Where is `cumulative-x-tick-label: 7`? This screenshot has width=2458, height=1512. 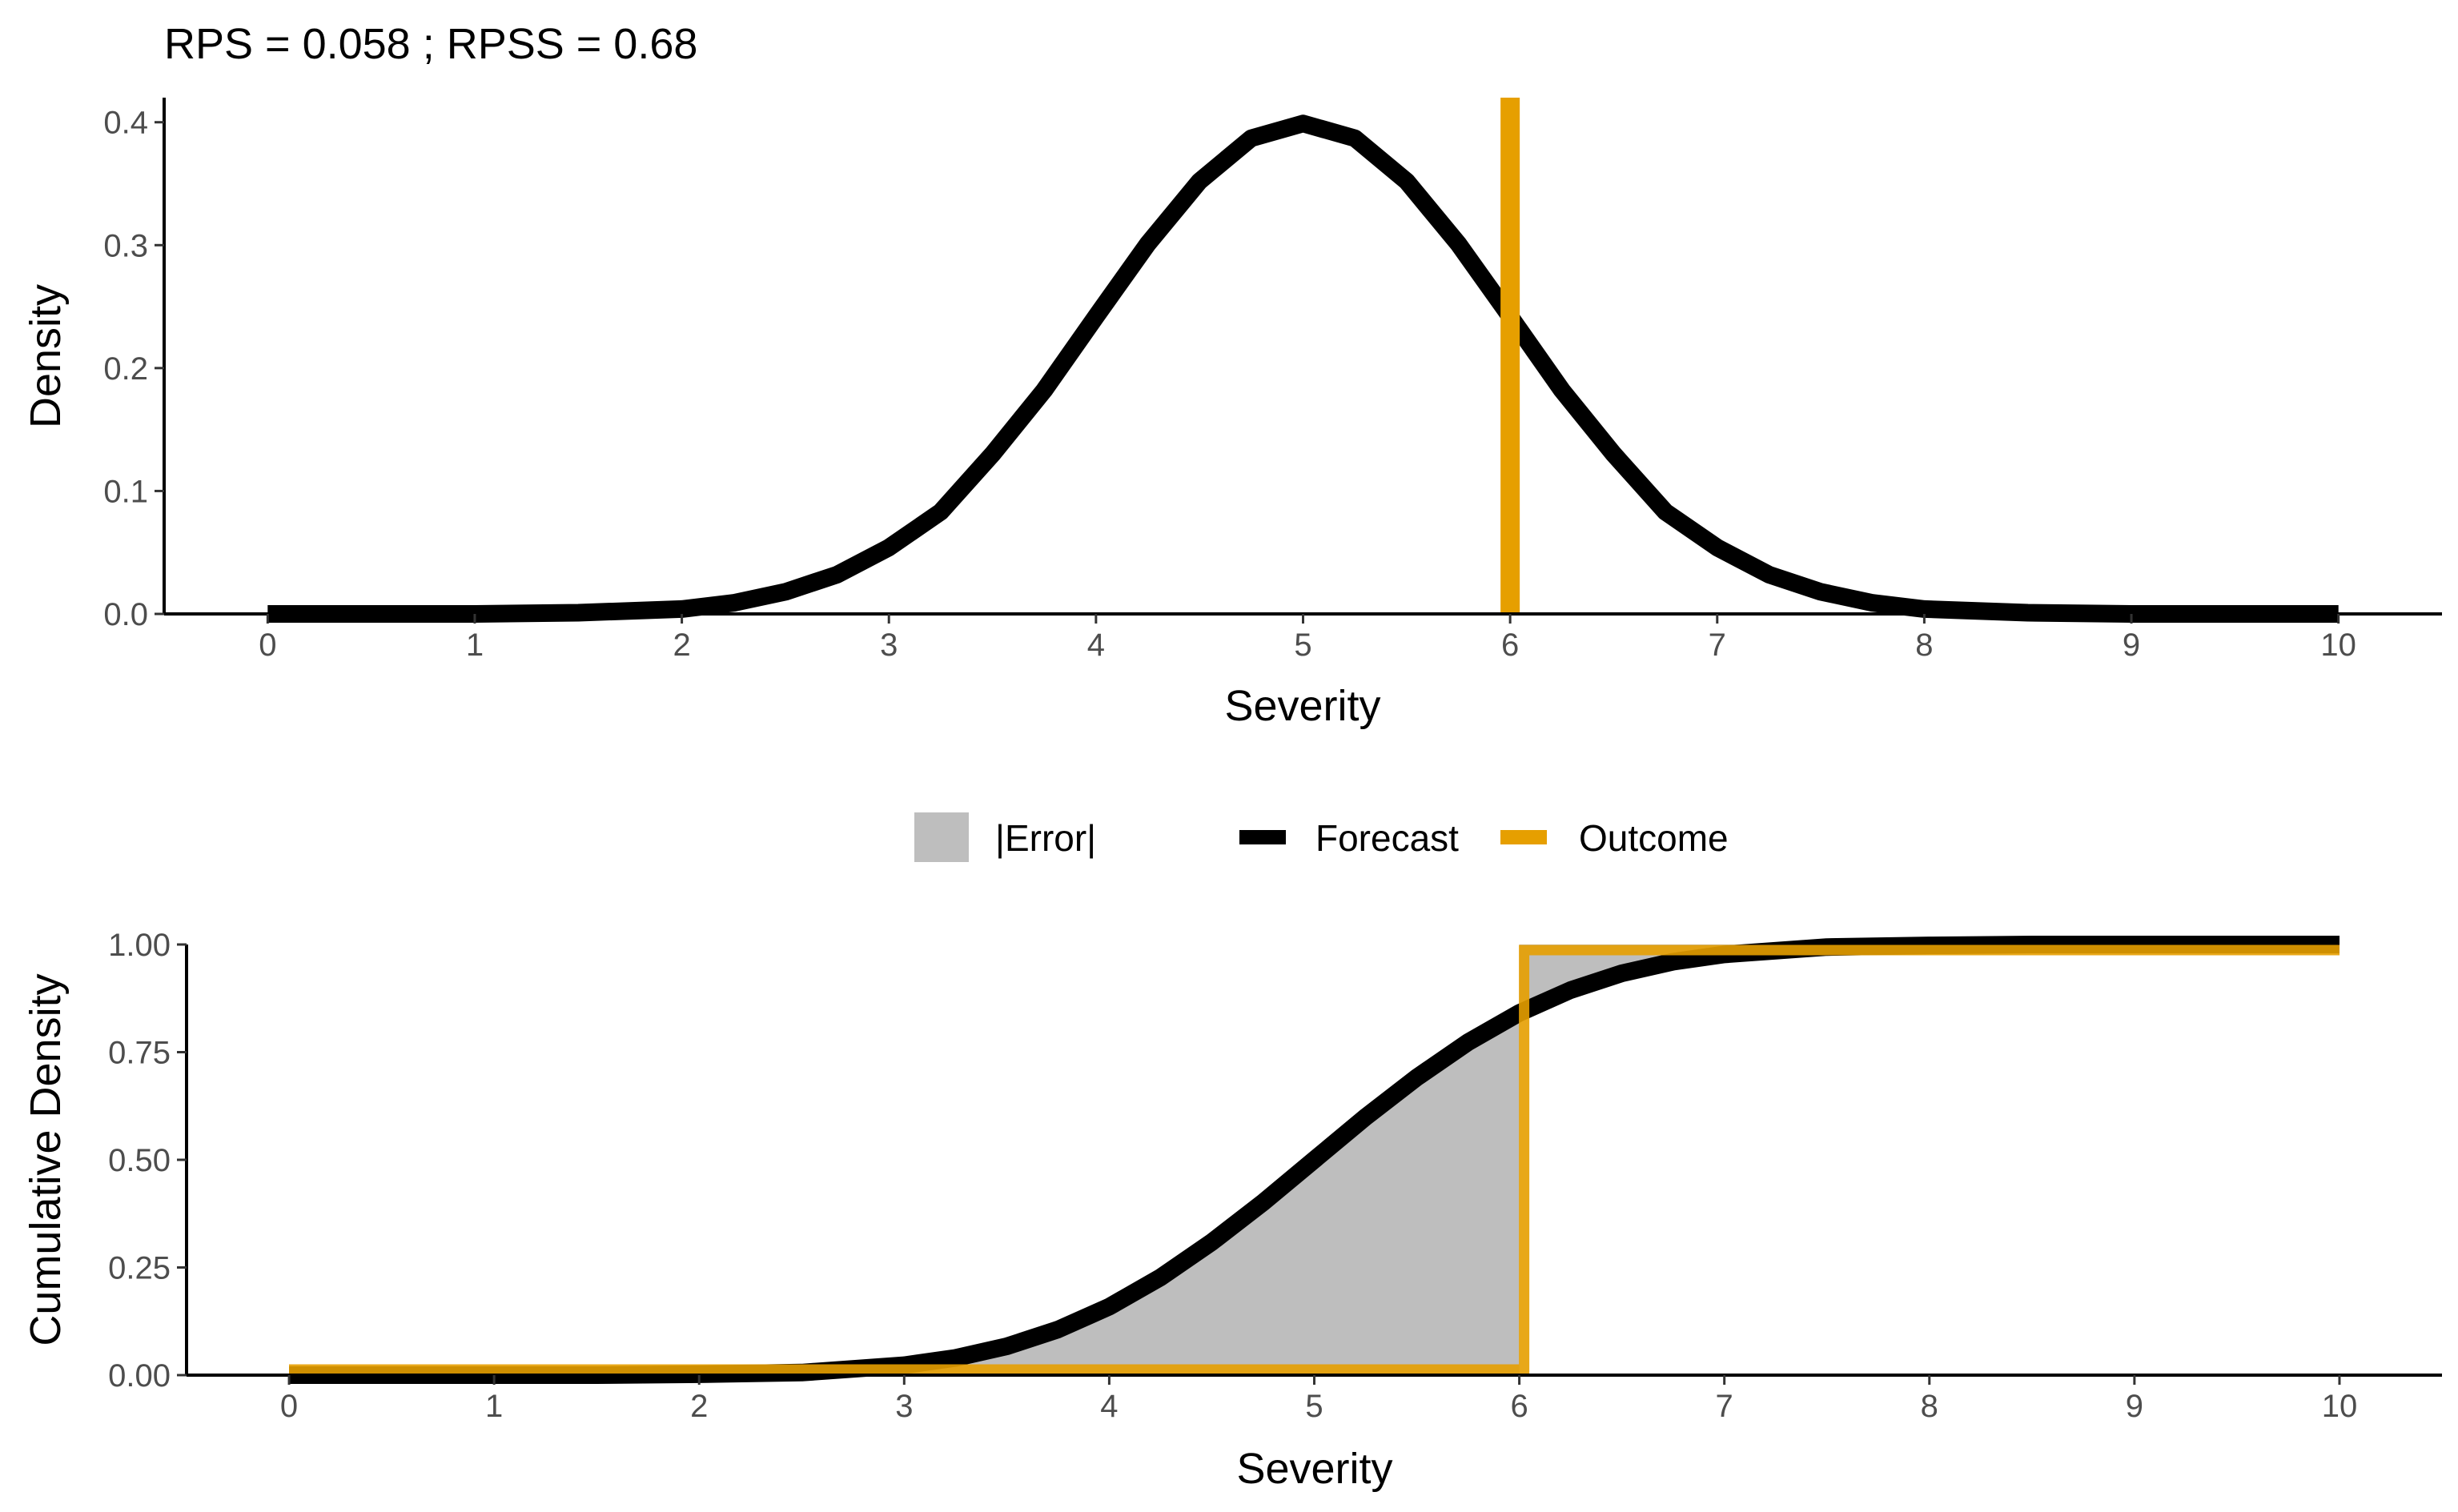
cumulative-x-tick-label: 7 is located at coordinates (1724, 1406).